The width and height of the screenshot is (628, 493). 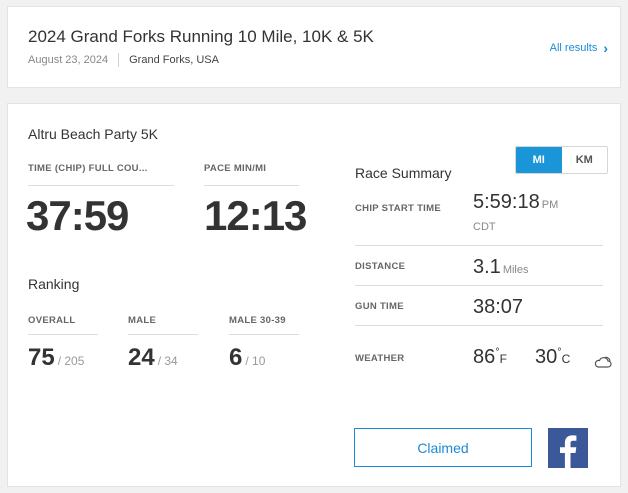 What do you see at coordinates (255, 215) in the screenshot?
I see `pace-value: 12:13` at bounding box center [255, 215].